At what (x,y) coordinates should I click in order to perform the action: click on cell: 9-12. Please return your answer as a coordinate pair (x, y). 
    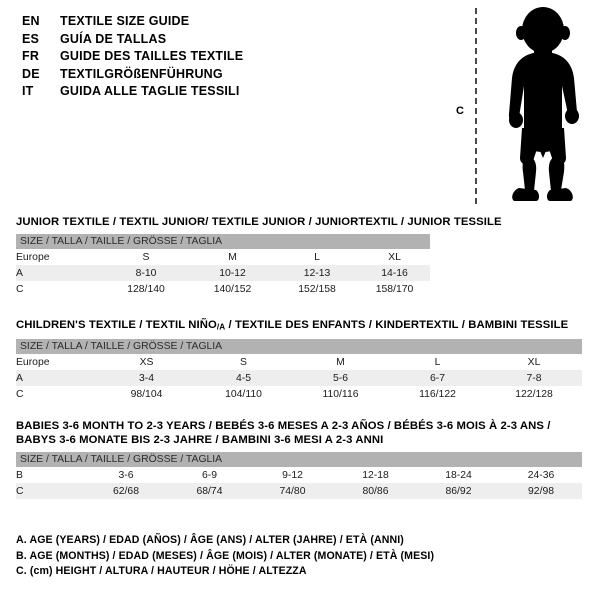
    Looking at the image, I should click on (292, 475).